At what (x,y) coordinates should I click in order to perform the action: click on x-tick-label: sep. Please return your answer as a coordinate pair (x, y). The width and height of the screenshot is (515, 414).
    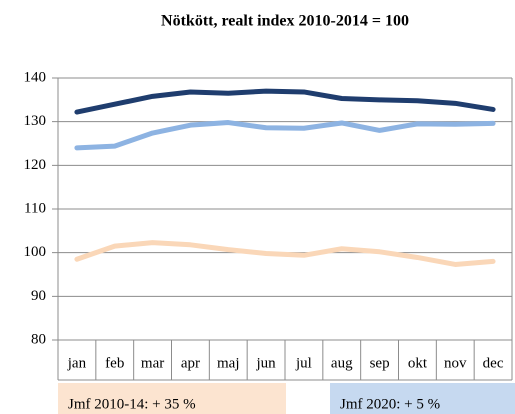
    Looking at the image, I should click on (380, 363).